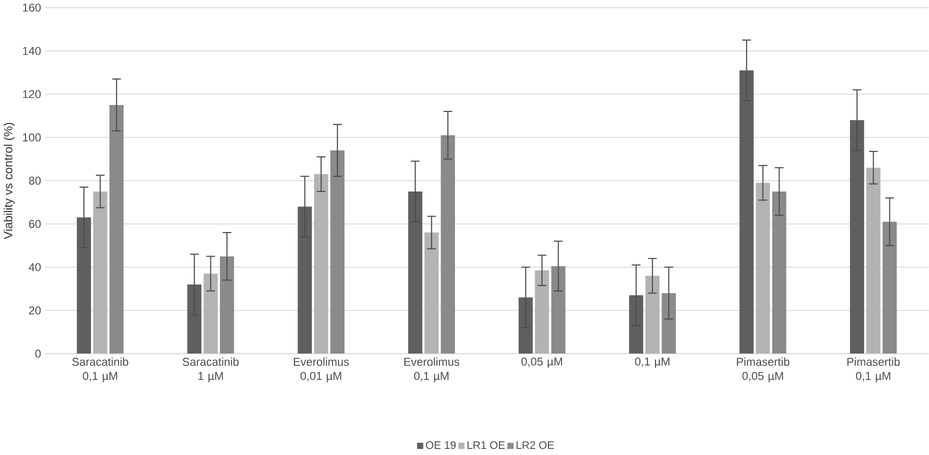 The image size is (929, 455). Describe the element at coordinates (441, 445) in the screenshot. I see `legend-label: OE 19` at that location.